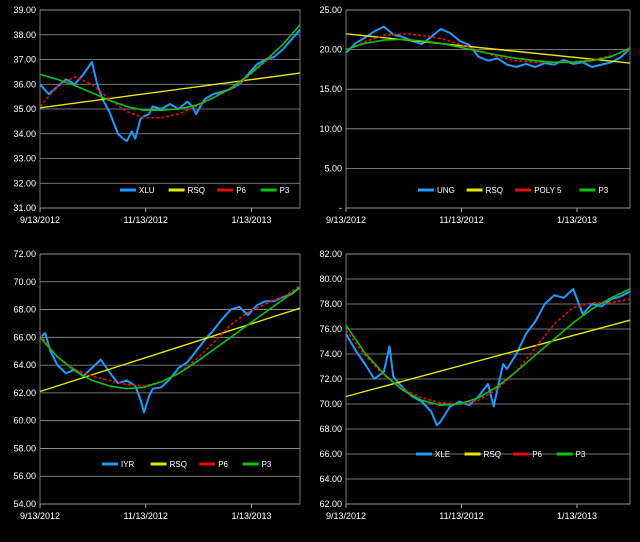 The width and height of the screenshot is (640, 542). Describe the element at coordinates (330, 254) in the screenshot. I see `y-tick-label: 82.00` at that location.